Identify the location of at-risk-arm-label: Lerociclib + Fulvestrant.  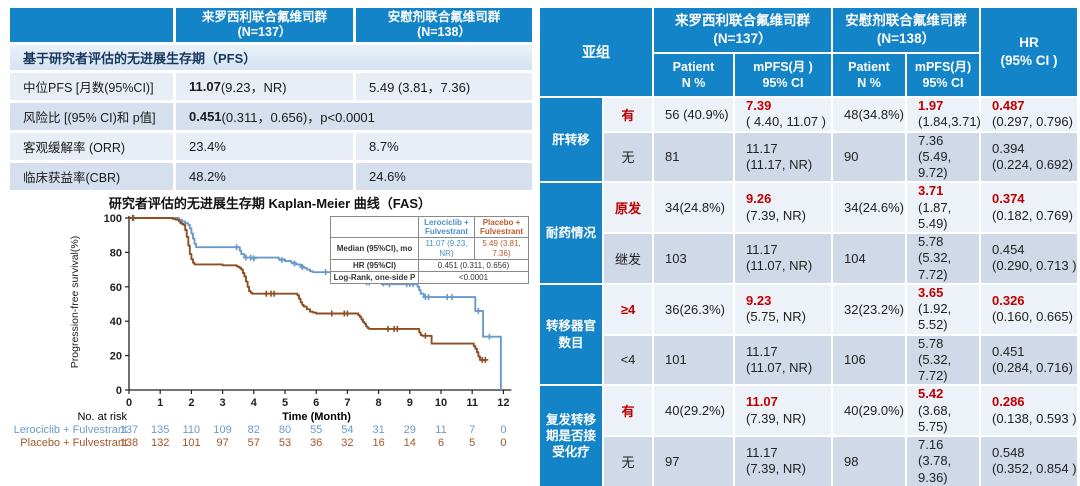
(70, 430).